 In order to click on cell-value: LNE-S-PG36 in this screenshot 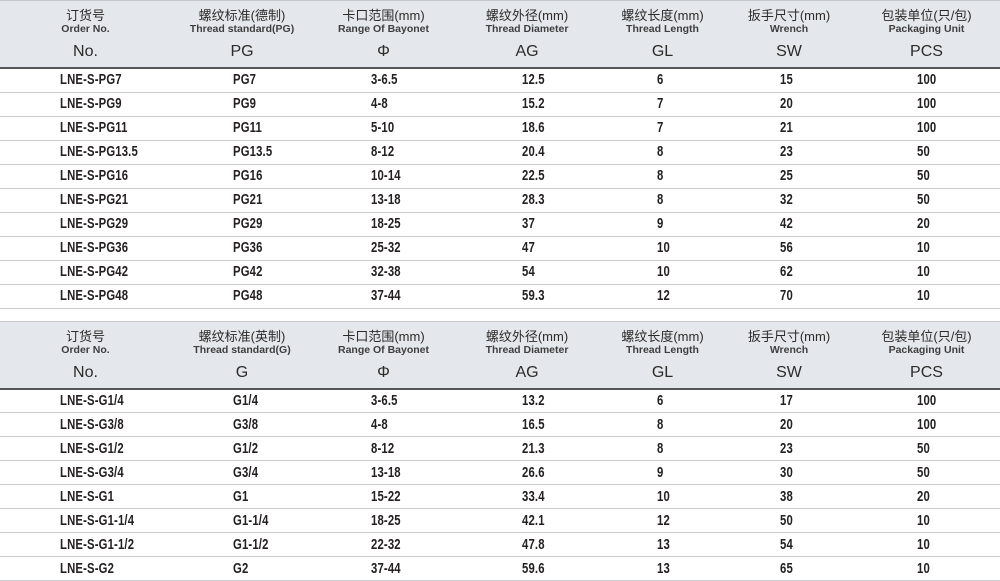, I will do `click(94, 248)`.